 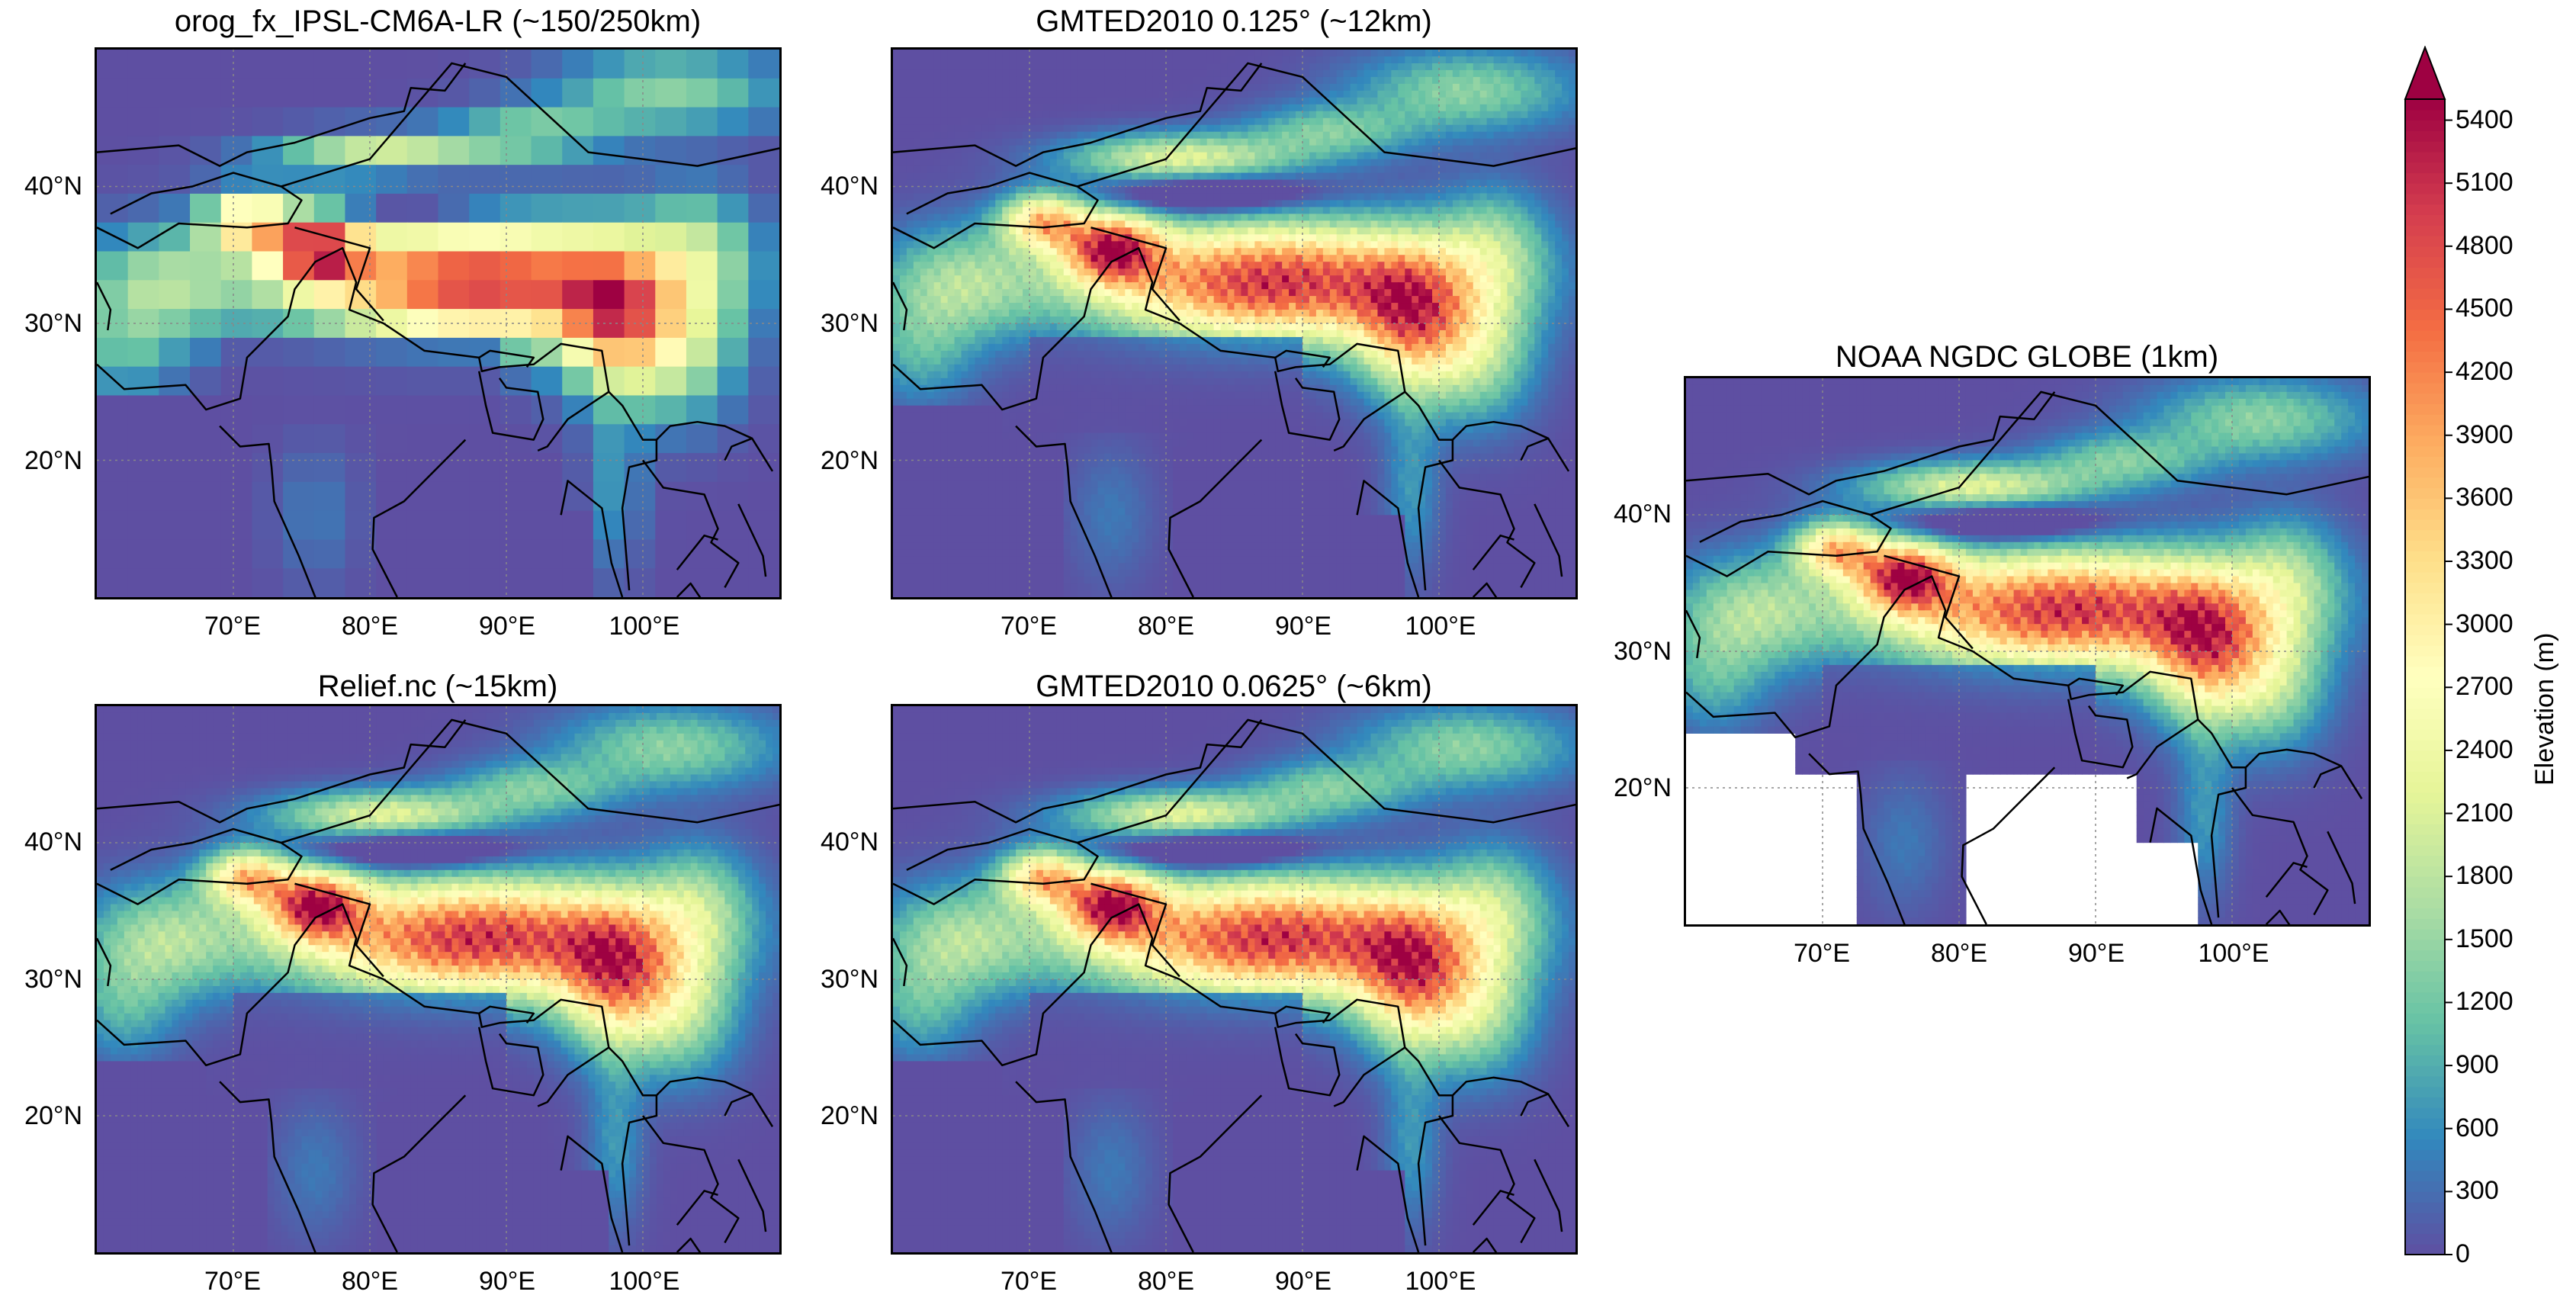 I want to click on elevation-map, so click(x=1234, y=323).